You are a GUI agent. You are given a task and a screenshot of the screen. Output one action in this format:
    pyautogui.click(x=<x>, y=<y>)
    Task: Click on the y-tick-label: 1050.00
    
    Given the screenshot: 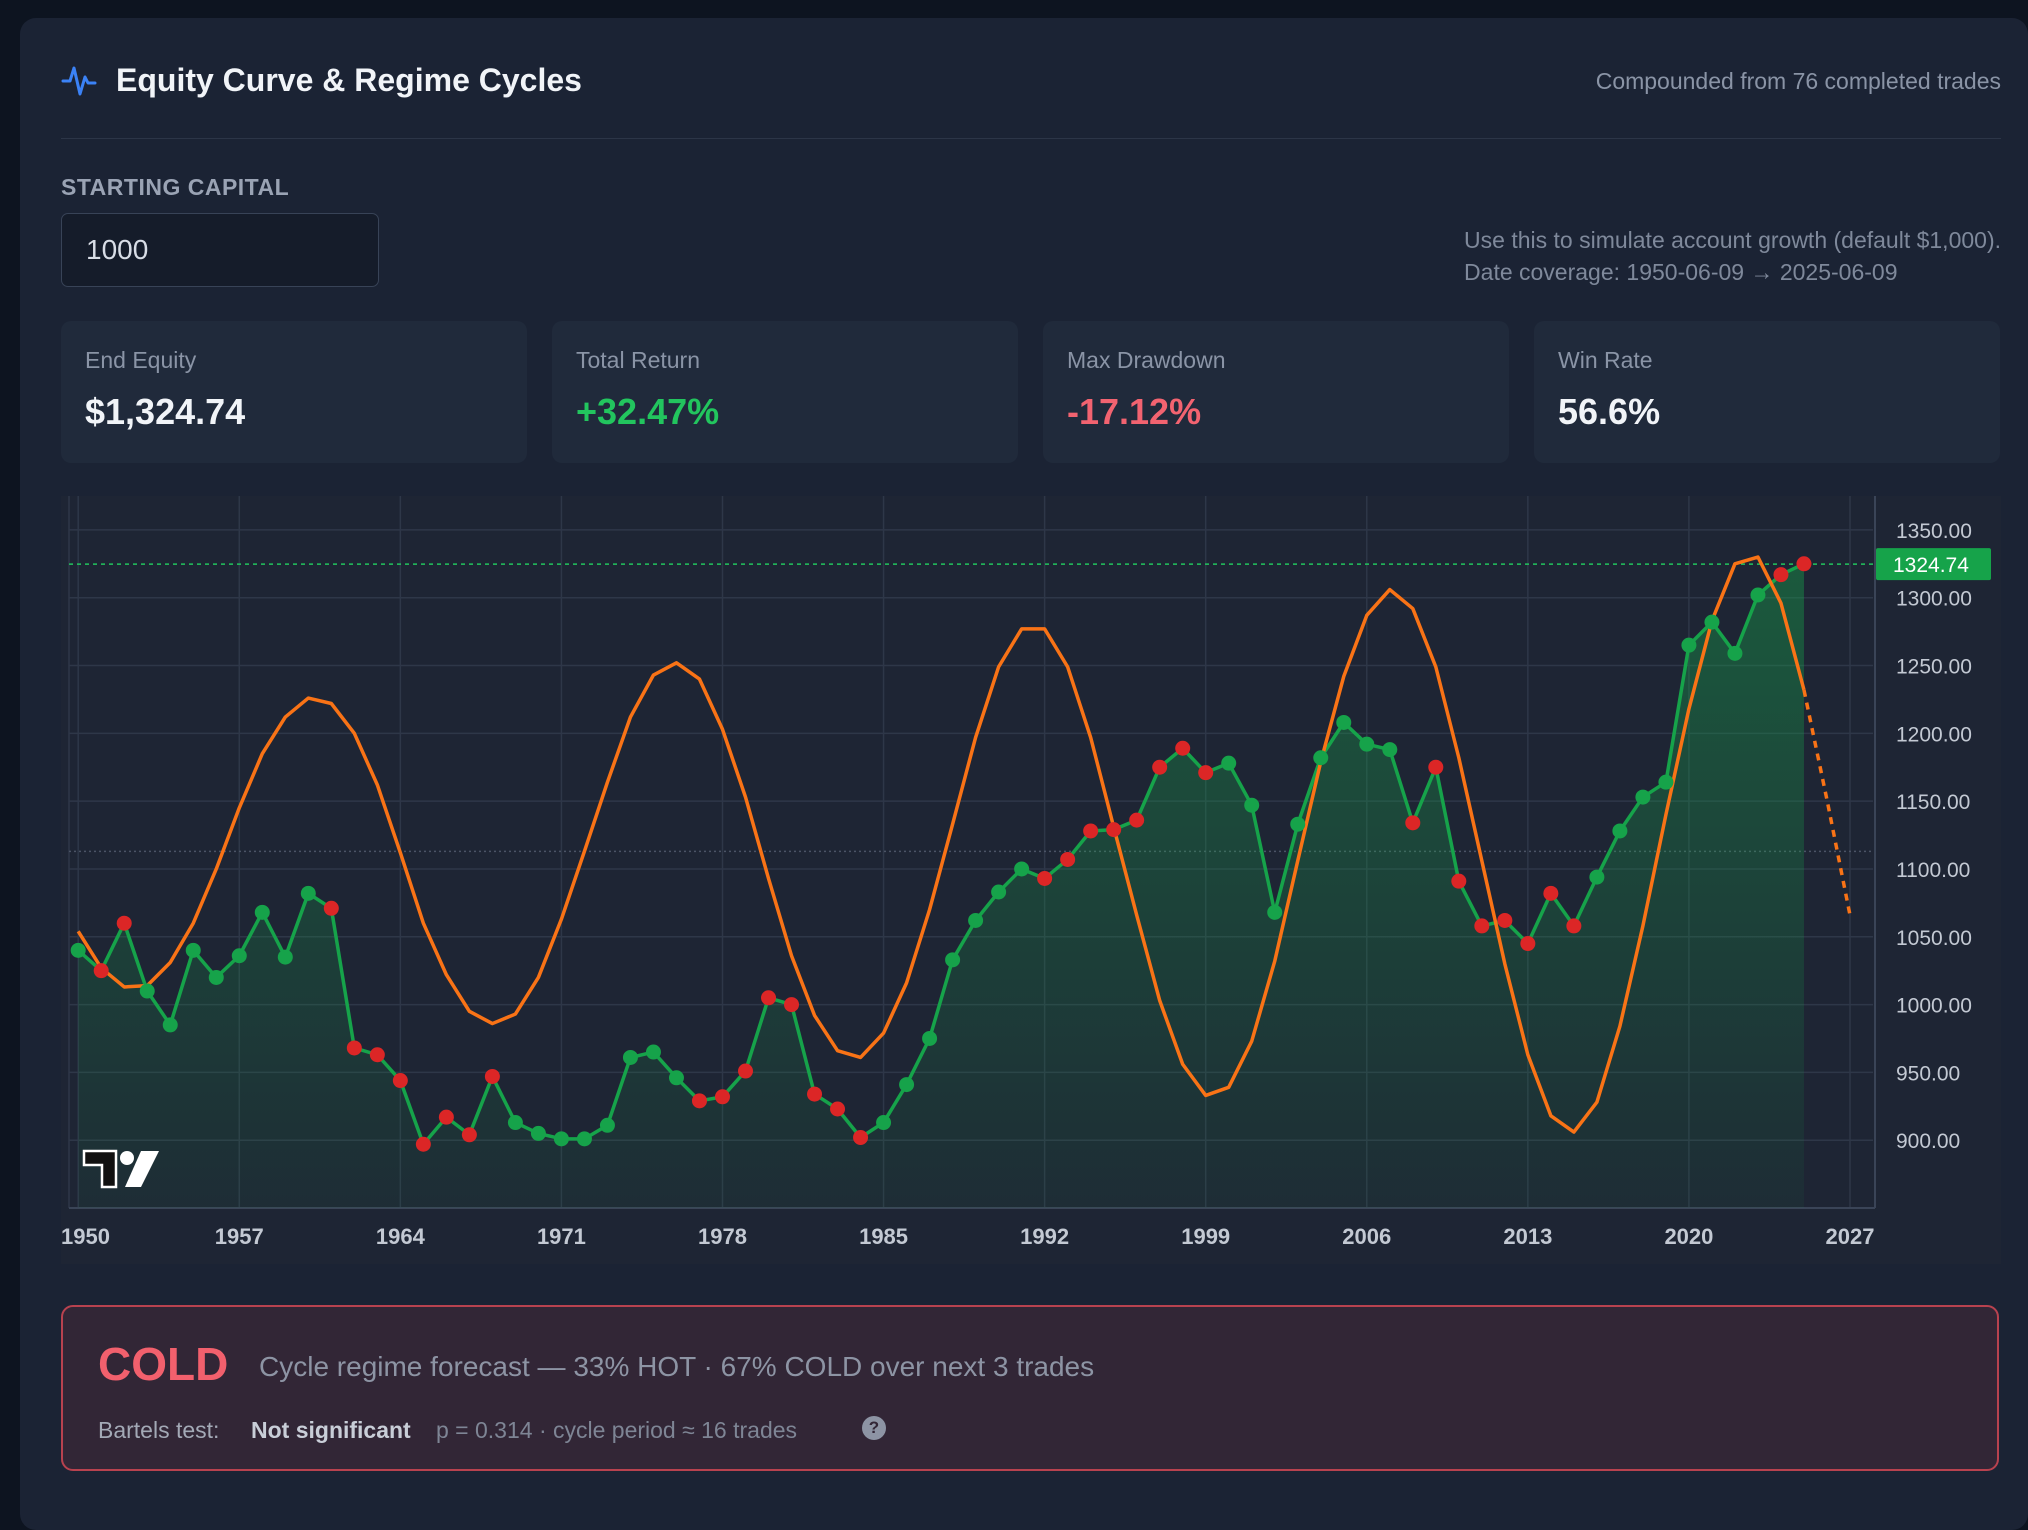 What is the action you would take?
    pyautogui.click(x=1934, y=938)
    